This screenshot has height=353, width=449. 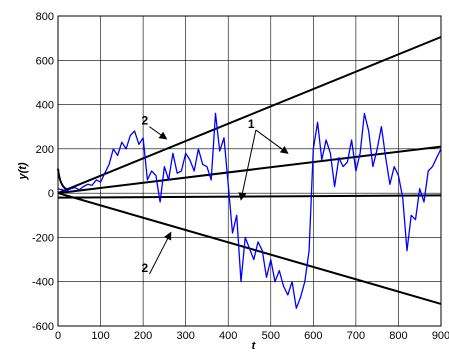 What do you see at coordinates (45, 61) in the screenshot?
I see `y-tick-label: 600` at bounding box center [45, 61].